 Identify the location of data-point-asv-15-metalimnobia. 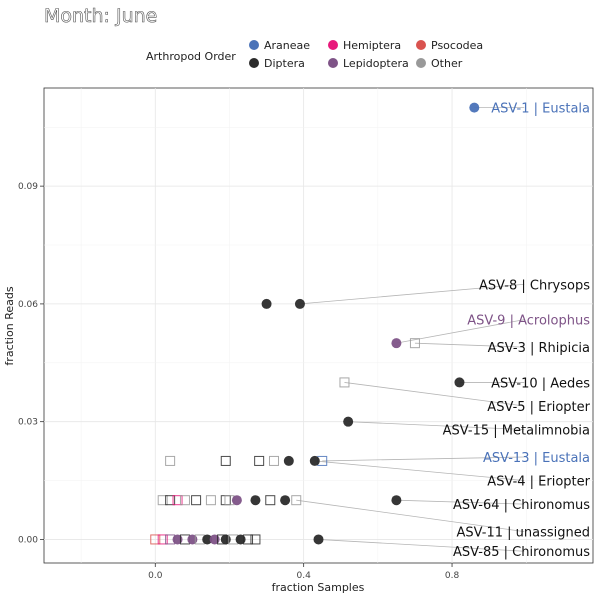
(348, 421).